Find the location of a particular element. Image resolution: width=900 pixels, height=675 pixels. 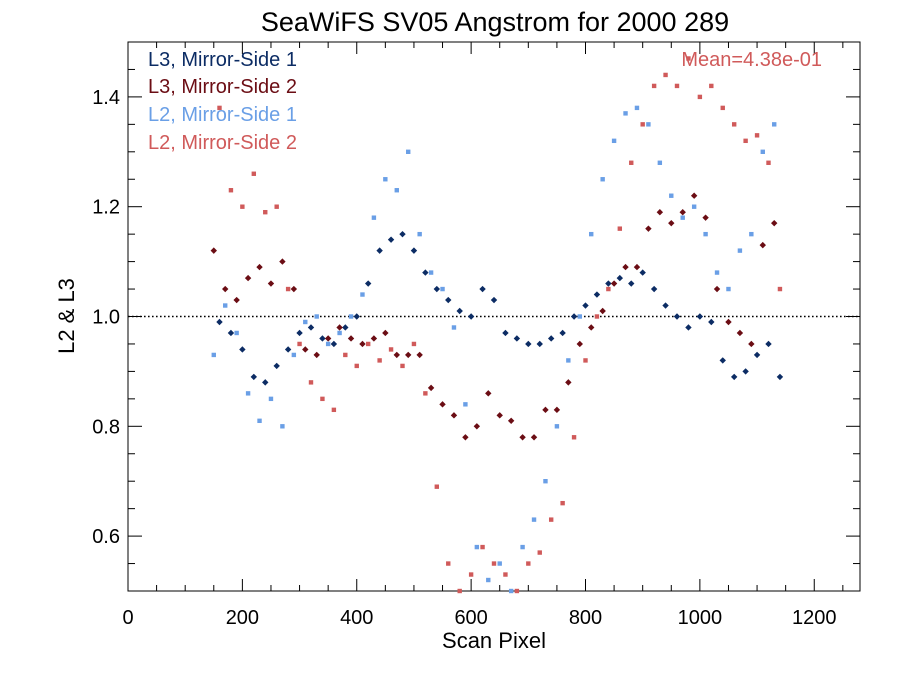

legend-entry-3: L2, Mirror-Side 2 is located at coordinates (222, 143).